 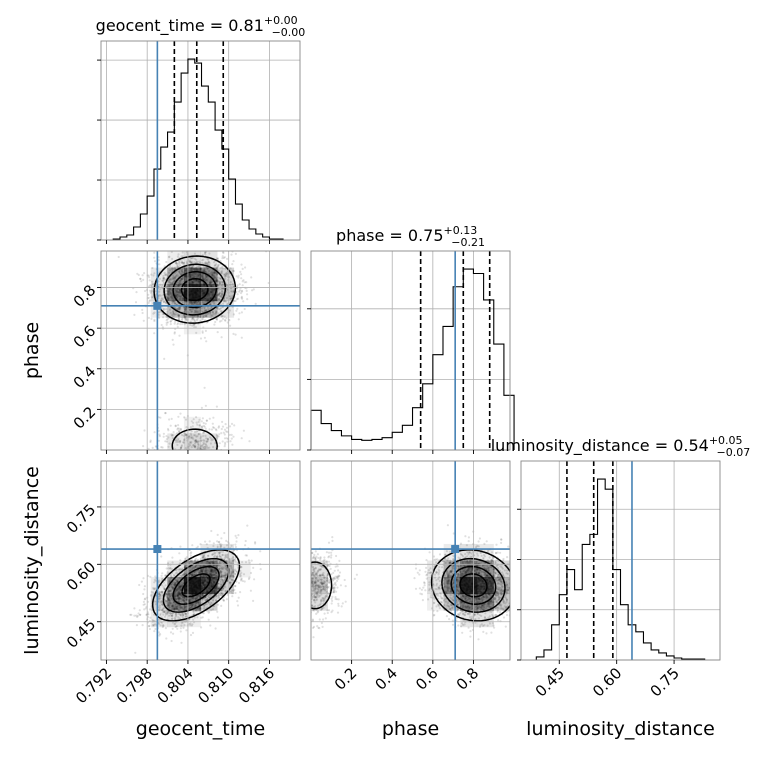 I want to click on marginal-title: phase = 0.75+0.13−0.21, so click(x=410, y=236).